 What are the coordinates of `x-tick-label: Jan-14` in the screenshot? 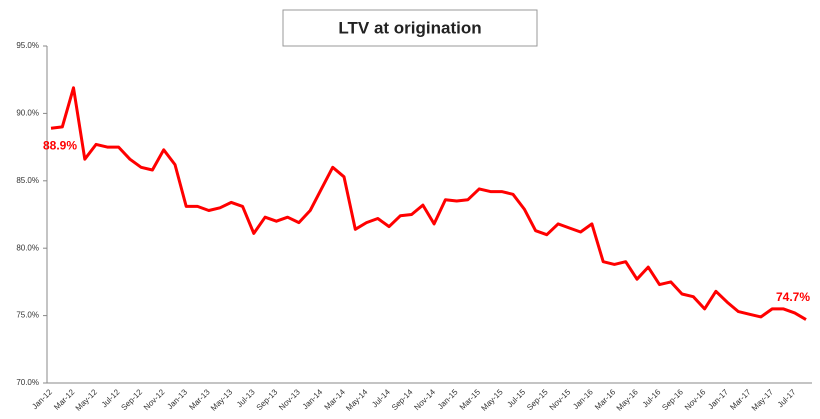 It's located at (313, 399).